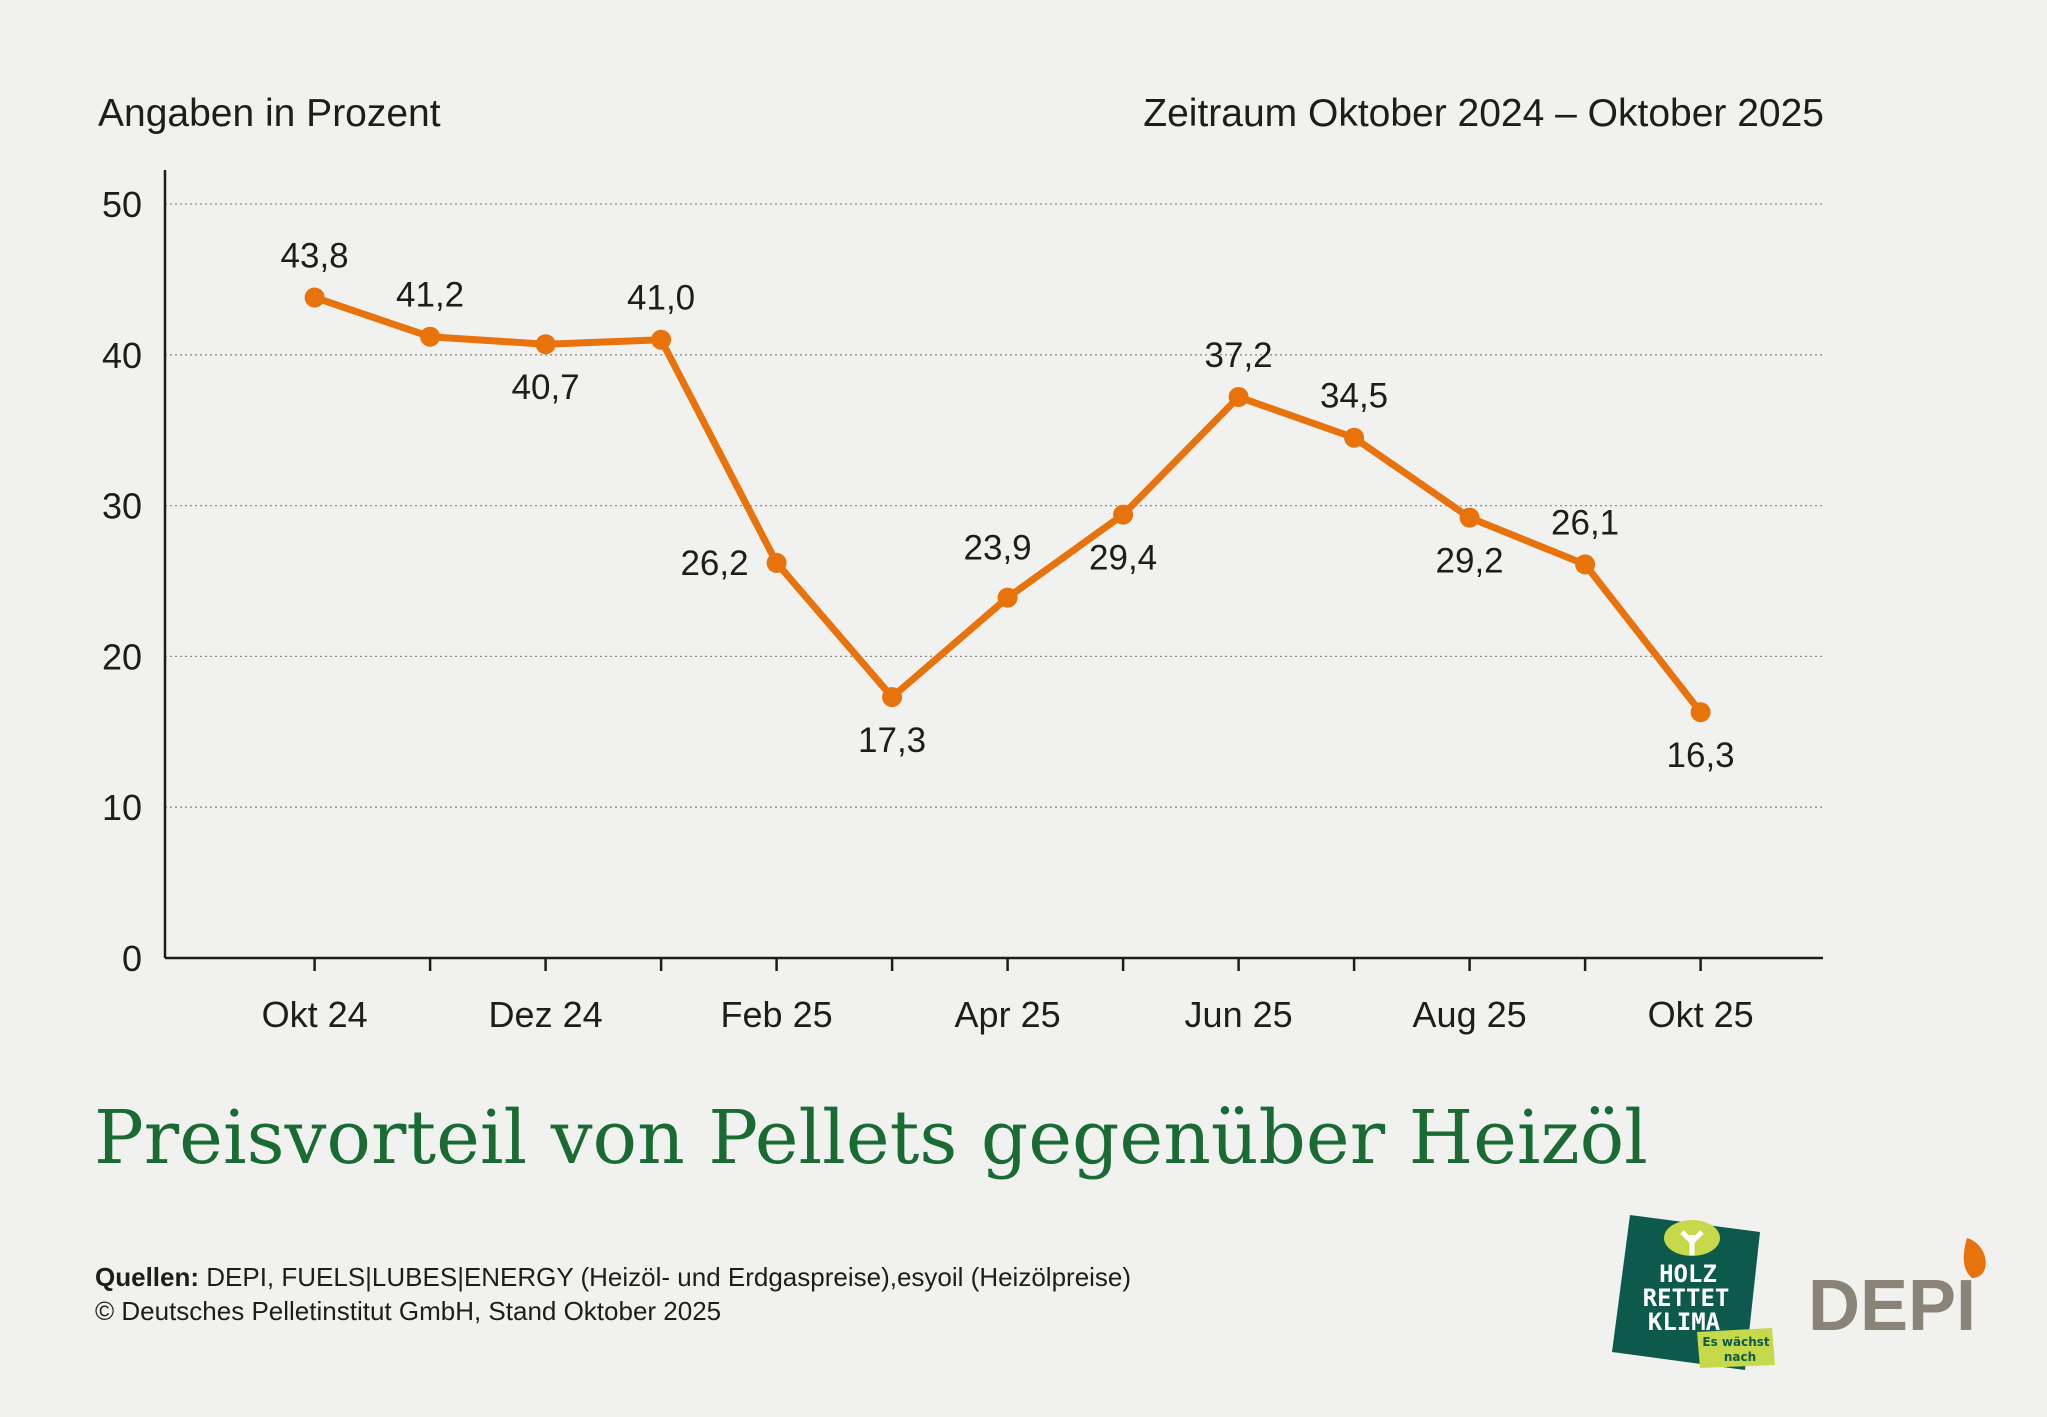 The image size is (2047, 1417). What do you see at coordinates (714, 563) in the screenshot?
I see `data-label: 26,2` at bounding box center [714, 563].